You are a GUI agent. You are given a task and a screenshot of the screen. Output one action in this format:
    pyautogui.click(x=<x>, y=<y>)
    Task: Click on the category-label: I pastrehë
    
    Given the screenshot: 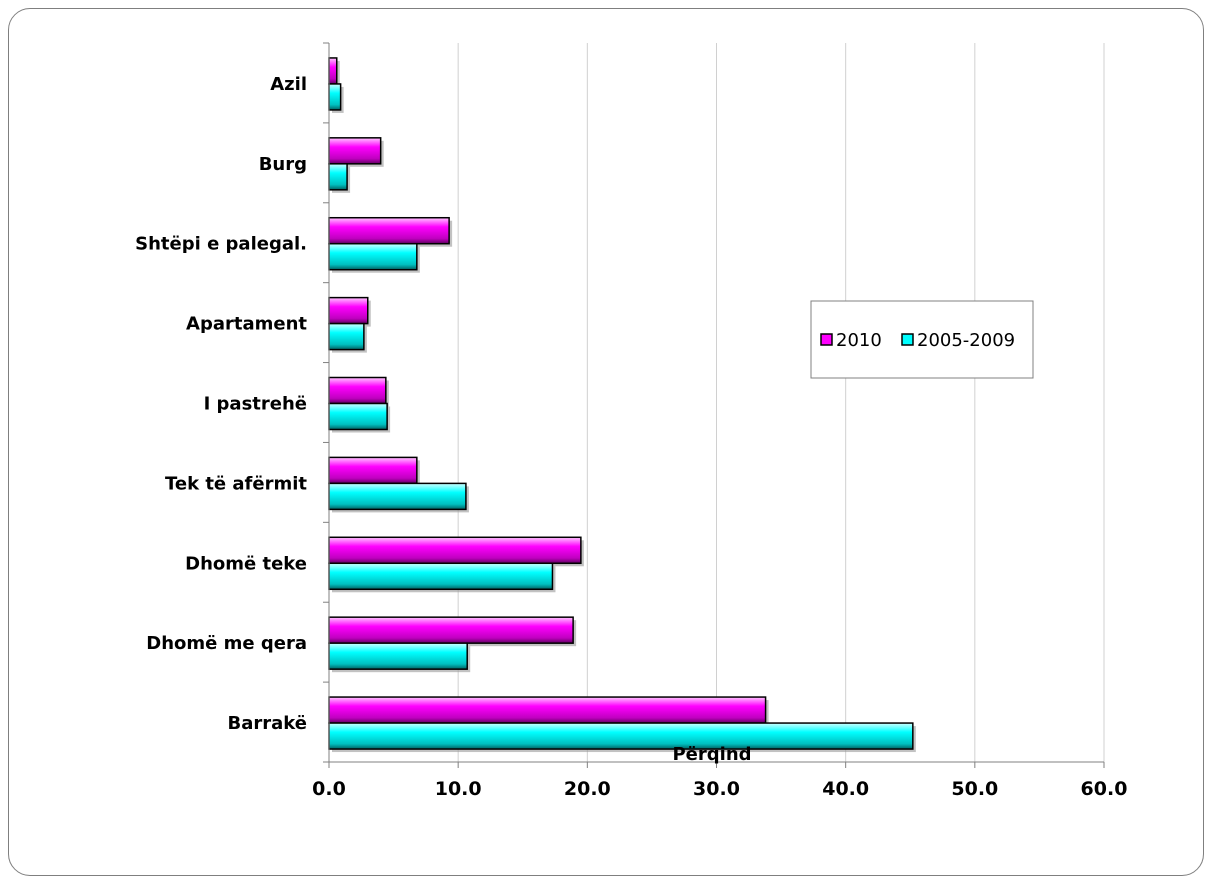 What is the action you would take?
    pyautogui.click(x=255, y=404)
    